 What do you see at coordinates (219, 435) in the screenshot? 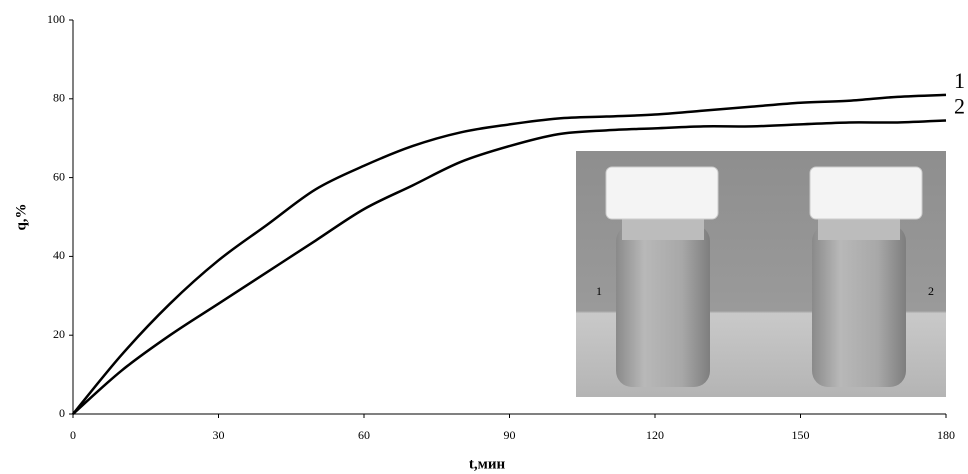
I see `x-tick-label: 30` at bounding box center [219, 435].